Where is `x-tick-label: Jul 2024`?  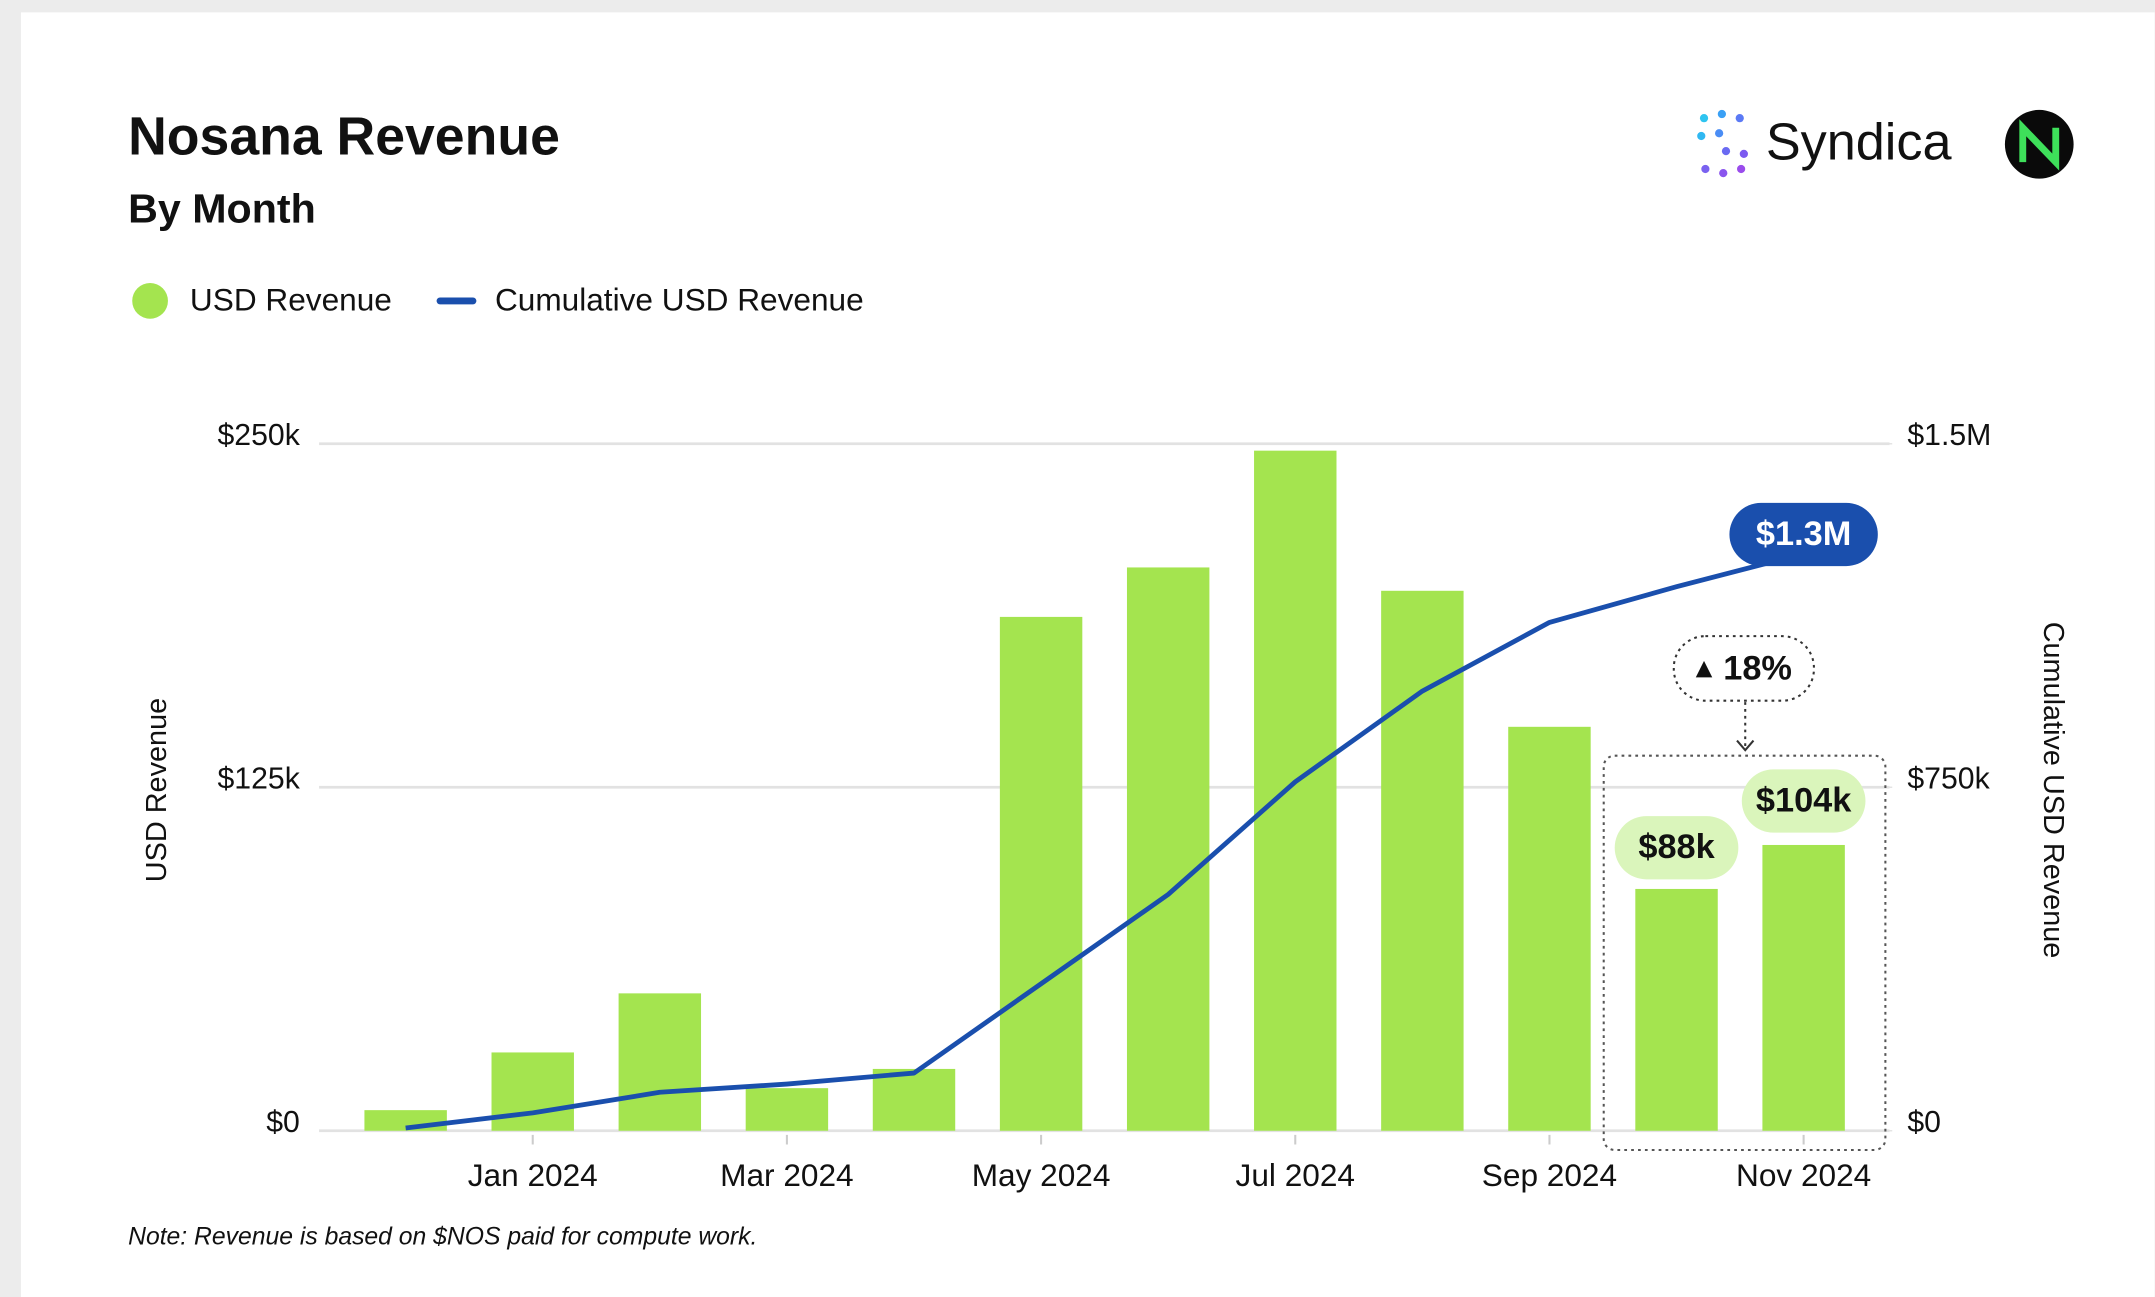
x-tick-label: Jul 2024 is located at coordinates (1295, 1175).